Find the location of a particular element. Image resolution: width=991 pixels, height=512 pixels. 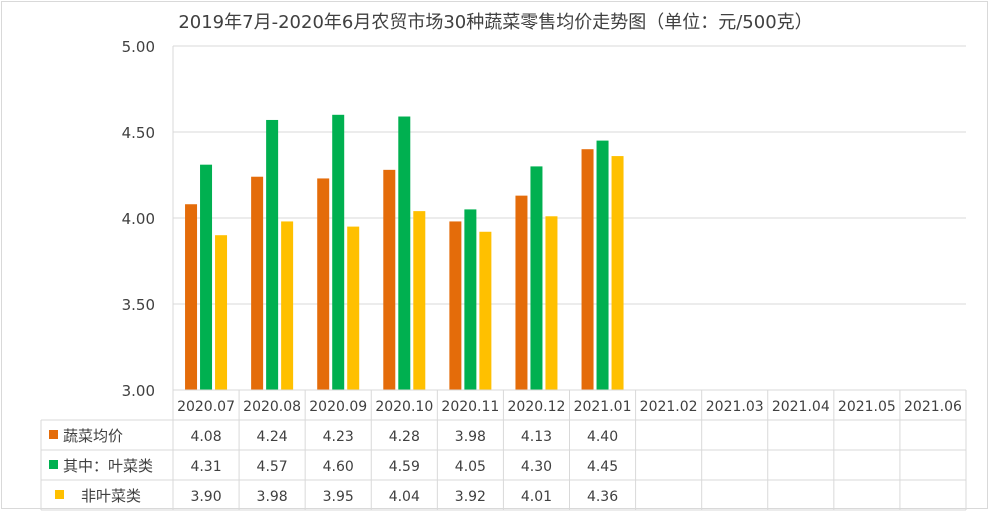

category-label: 2020.07 is located at coordinates (206, 407).